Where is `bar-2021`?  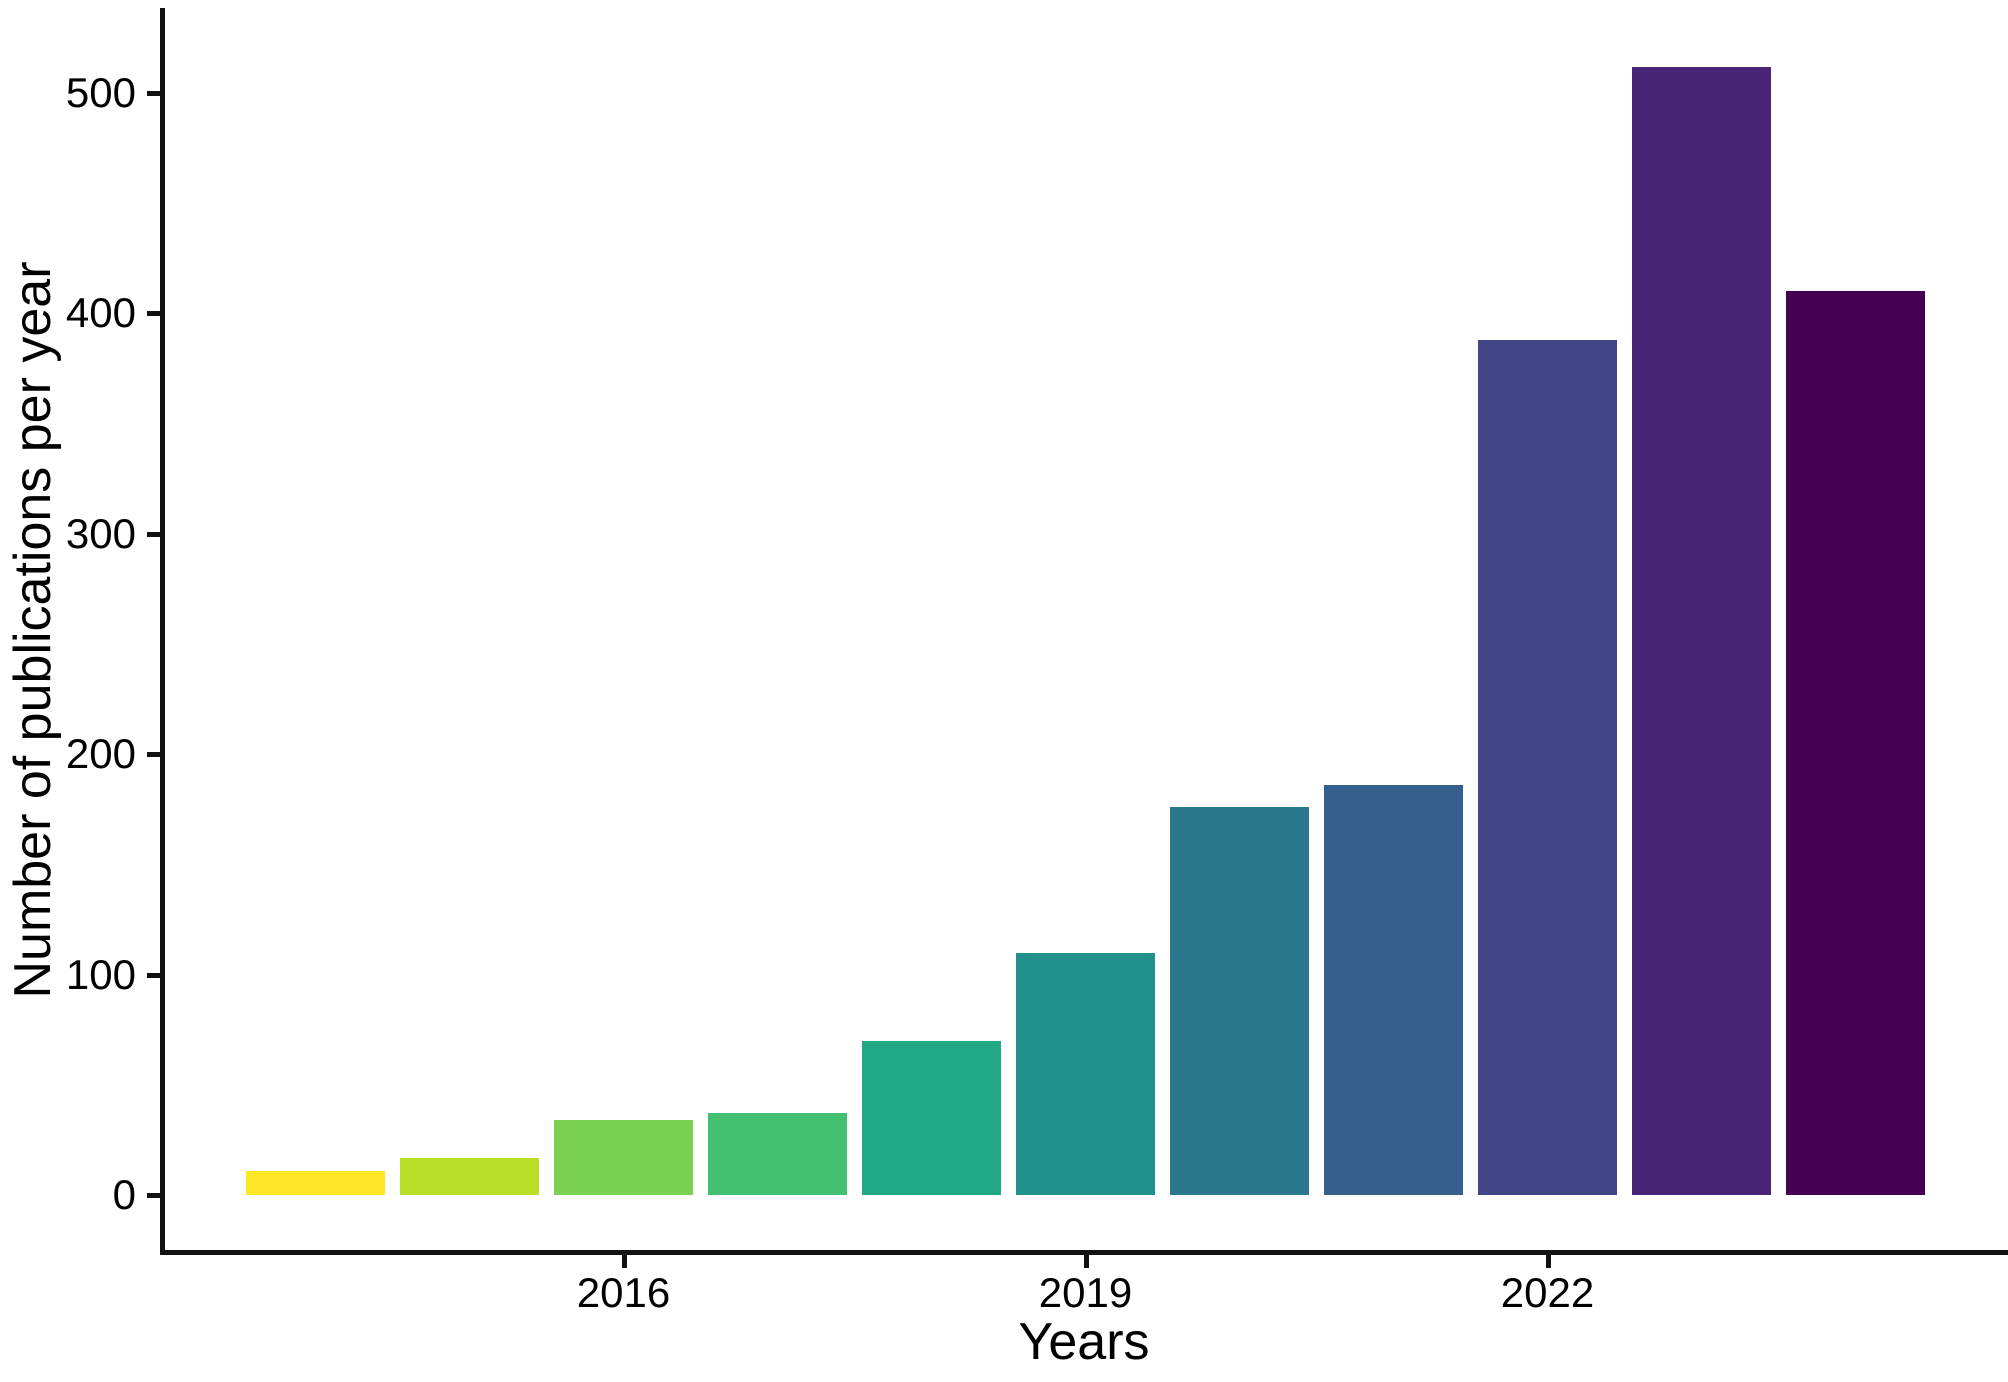 bar-2021 is located at coordinates (1393, 990).